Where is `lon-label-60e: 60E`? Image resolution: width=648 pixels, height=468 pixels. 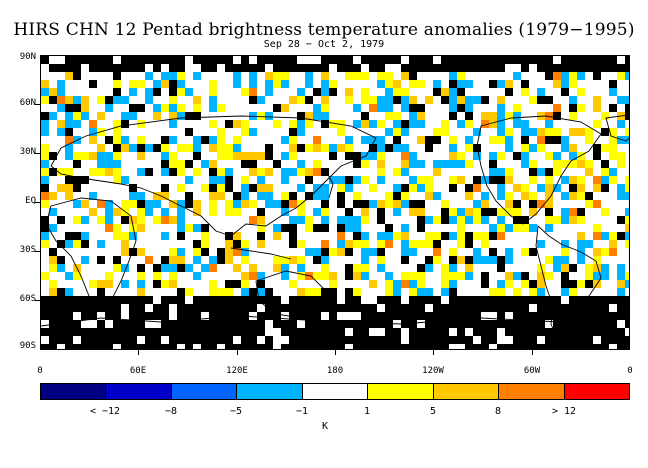 lon-label-60e: 60E is located at coordinates (138, 371).